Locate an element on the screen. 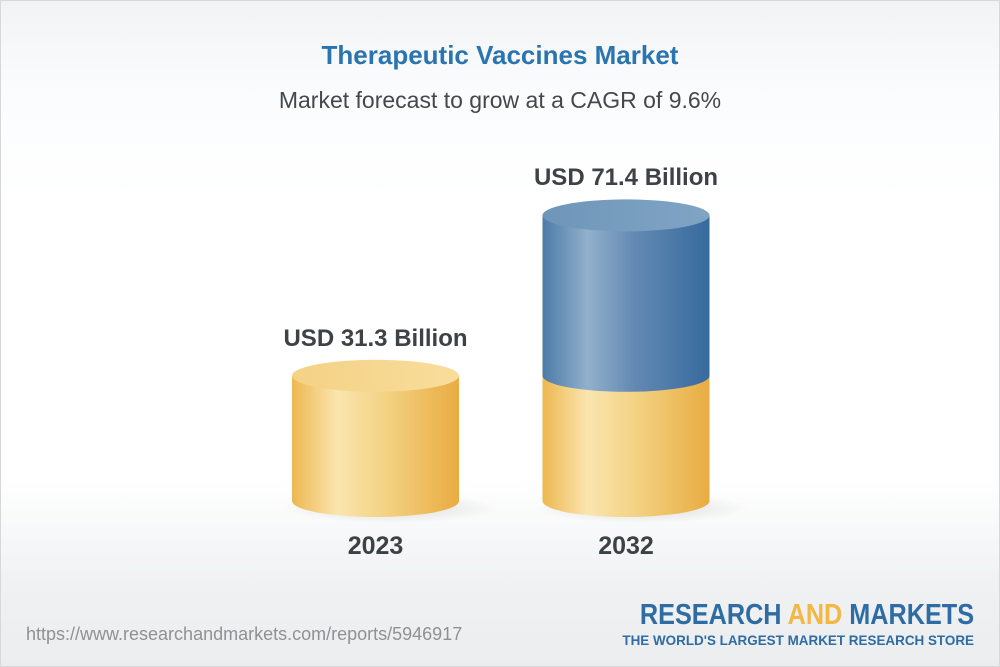  logo-word-markets: MARKETS is located at coordinates (911, 615).